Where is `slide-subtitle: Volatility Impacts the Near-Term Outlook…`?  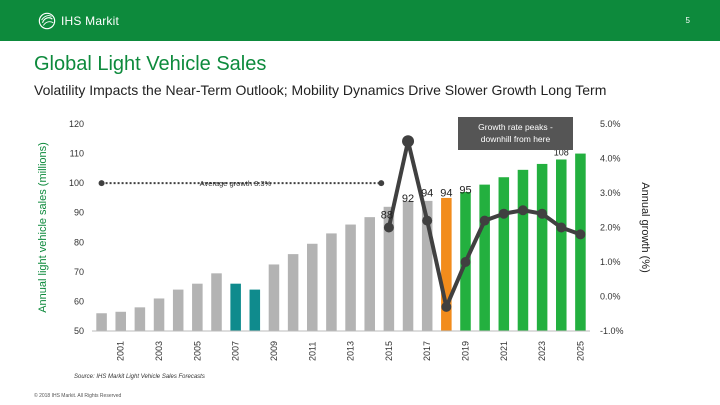 slide-subtitle: Volatility Impacts the Near-Term Outlook… is located at coordinates (320, 90).